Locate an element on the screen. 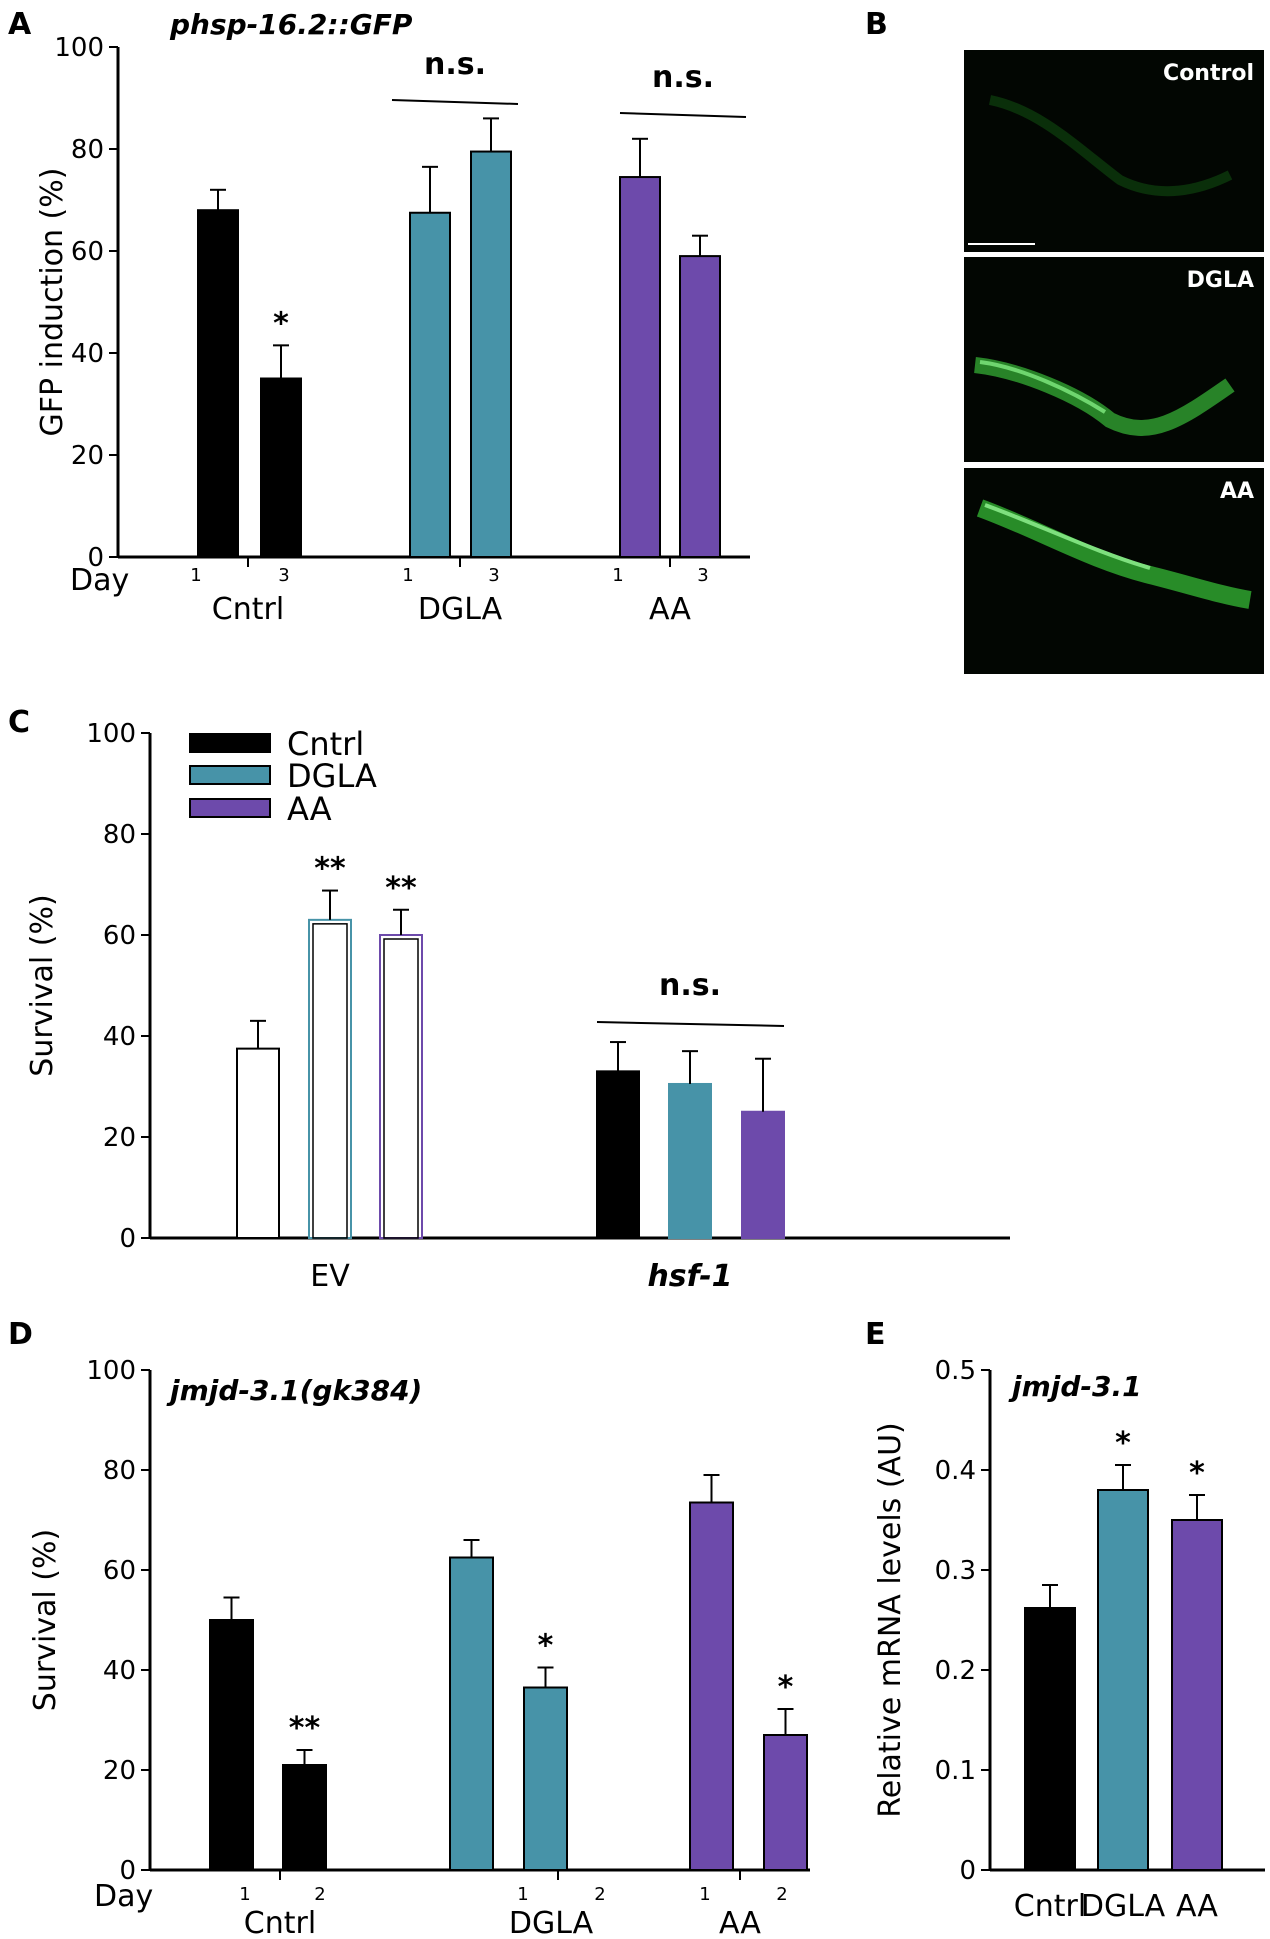 The height and width of the screenshot is (1939, 1270). bar-hsf-1-dgla is located at coordinates (690, 1160).